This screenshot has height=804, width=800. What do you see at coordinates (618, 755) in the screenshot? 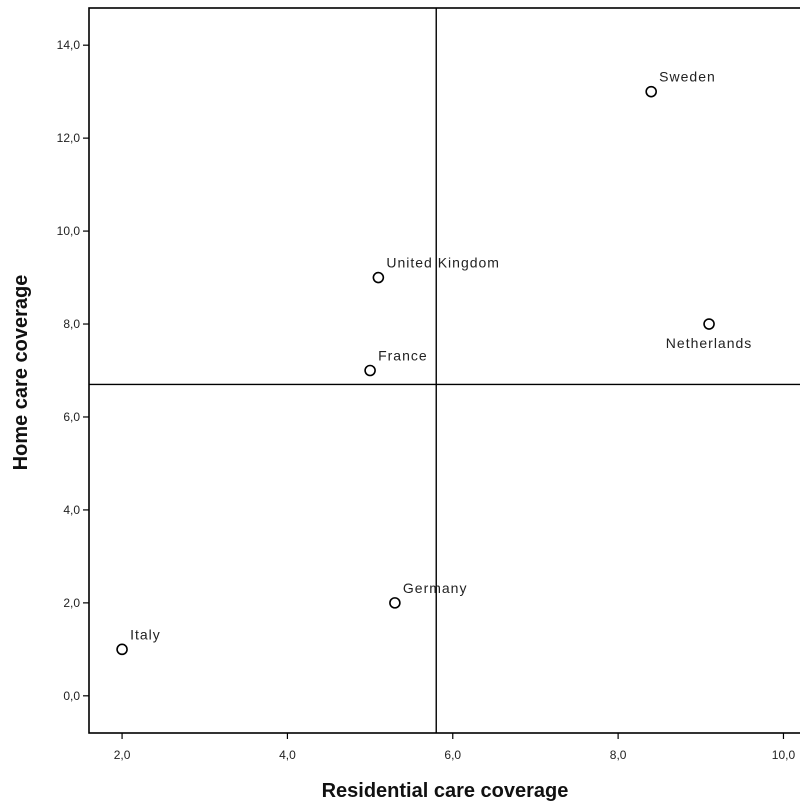
I see `x-tick-label: 8,0` at bounding box center [618, 755].